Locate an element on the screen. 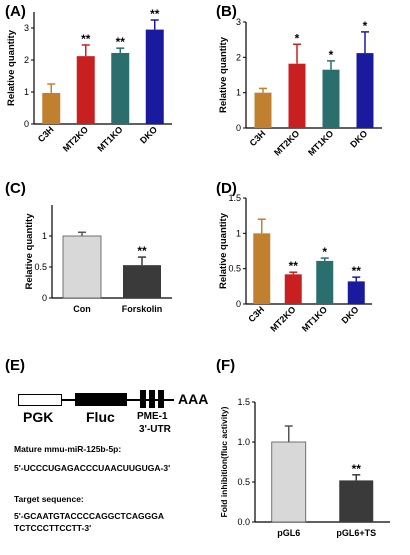 The width and height of the screenshot is (410, 555). panel-f-y-tick-label: 1.5 is located at coordinates (243, 402).